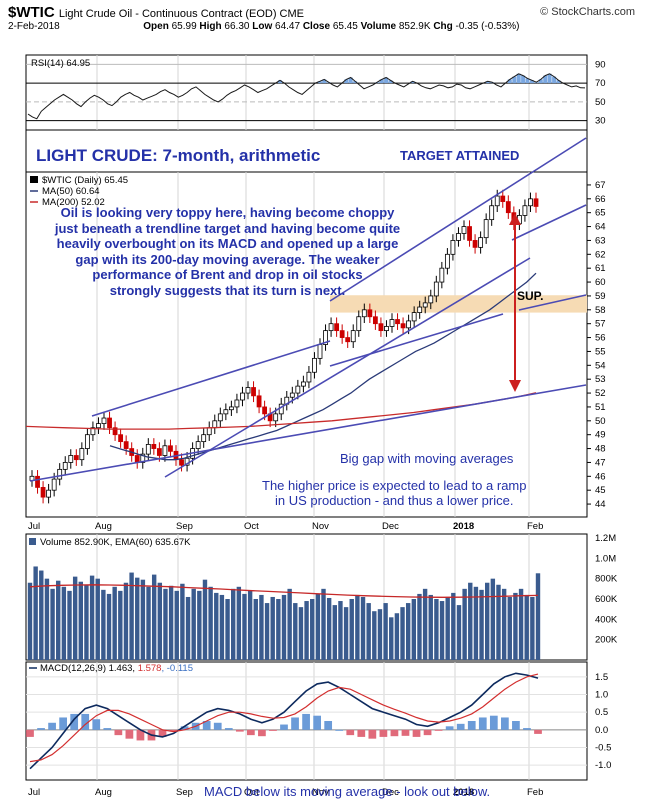  What do you see at coordinates (103, 526) in the screenshot?
I see `x-tick-label: Aug` at bounding box center [103, 526].